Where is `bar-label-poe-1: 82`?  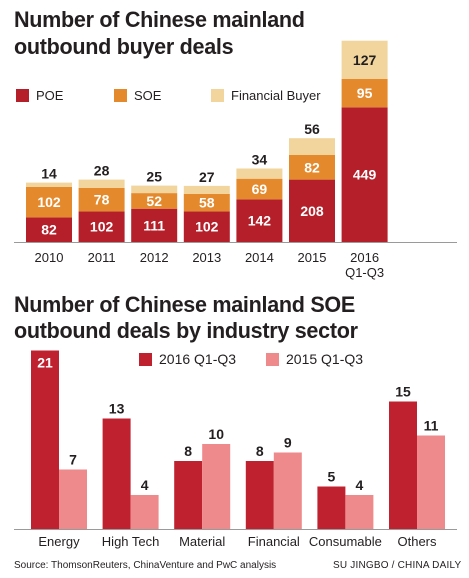 bar-label-poe-1: 82 is located at coordinates (49, 230).